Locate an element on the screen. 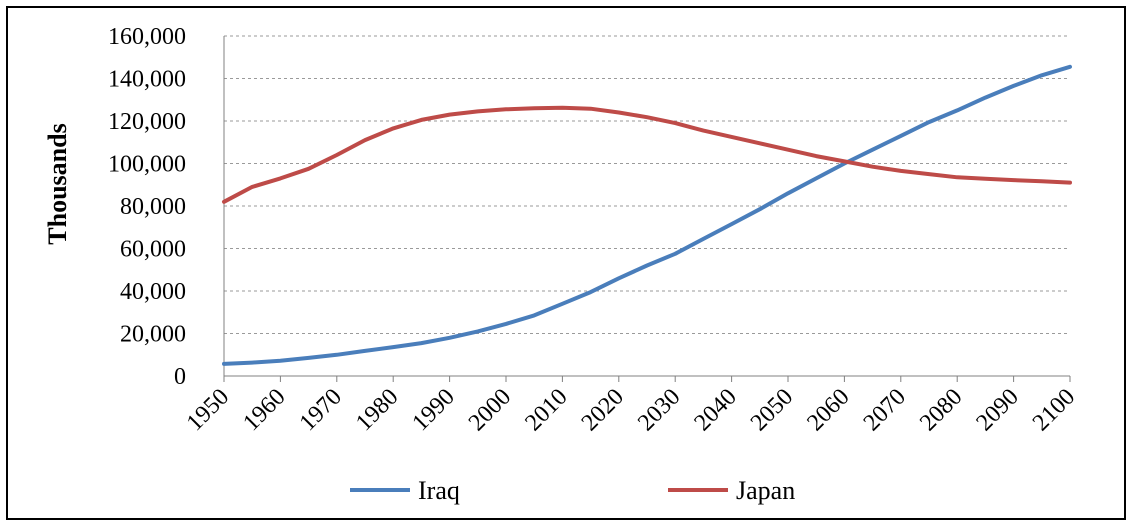 The image size is (1134, 528). y-tick-label: 20,000 is located at coordinates (153, 335).